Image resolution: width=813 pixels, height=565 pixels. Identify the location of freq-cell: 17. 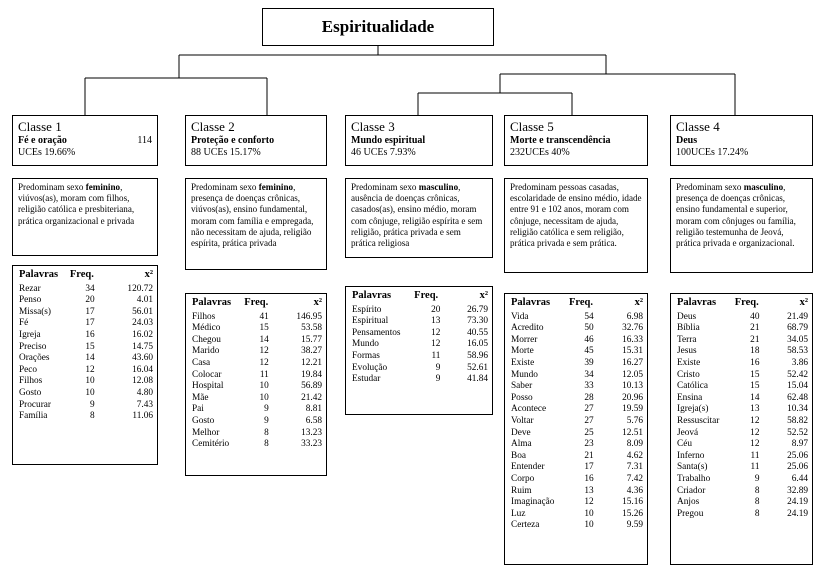
(589, 467).